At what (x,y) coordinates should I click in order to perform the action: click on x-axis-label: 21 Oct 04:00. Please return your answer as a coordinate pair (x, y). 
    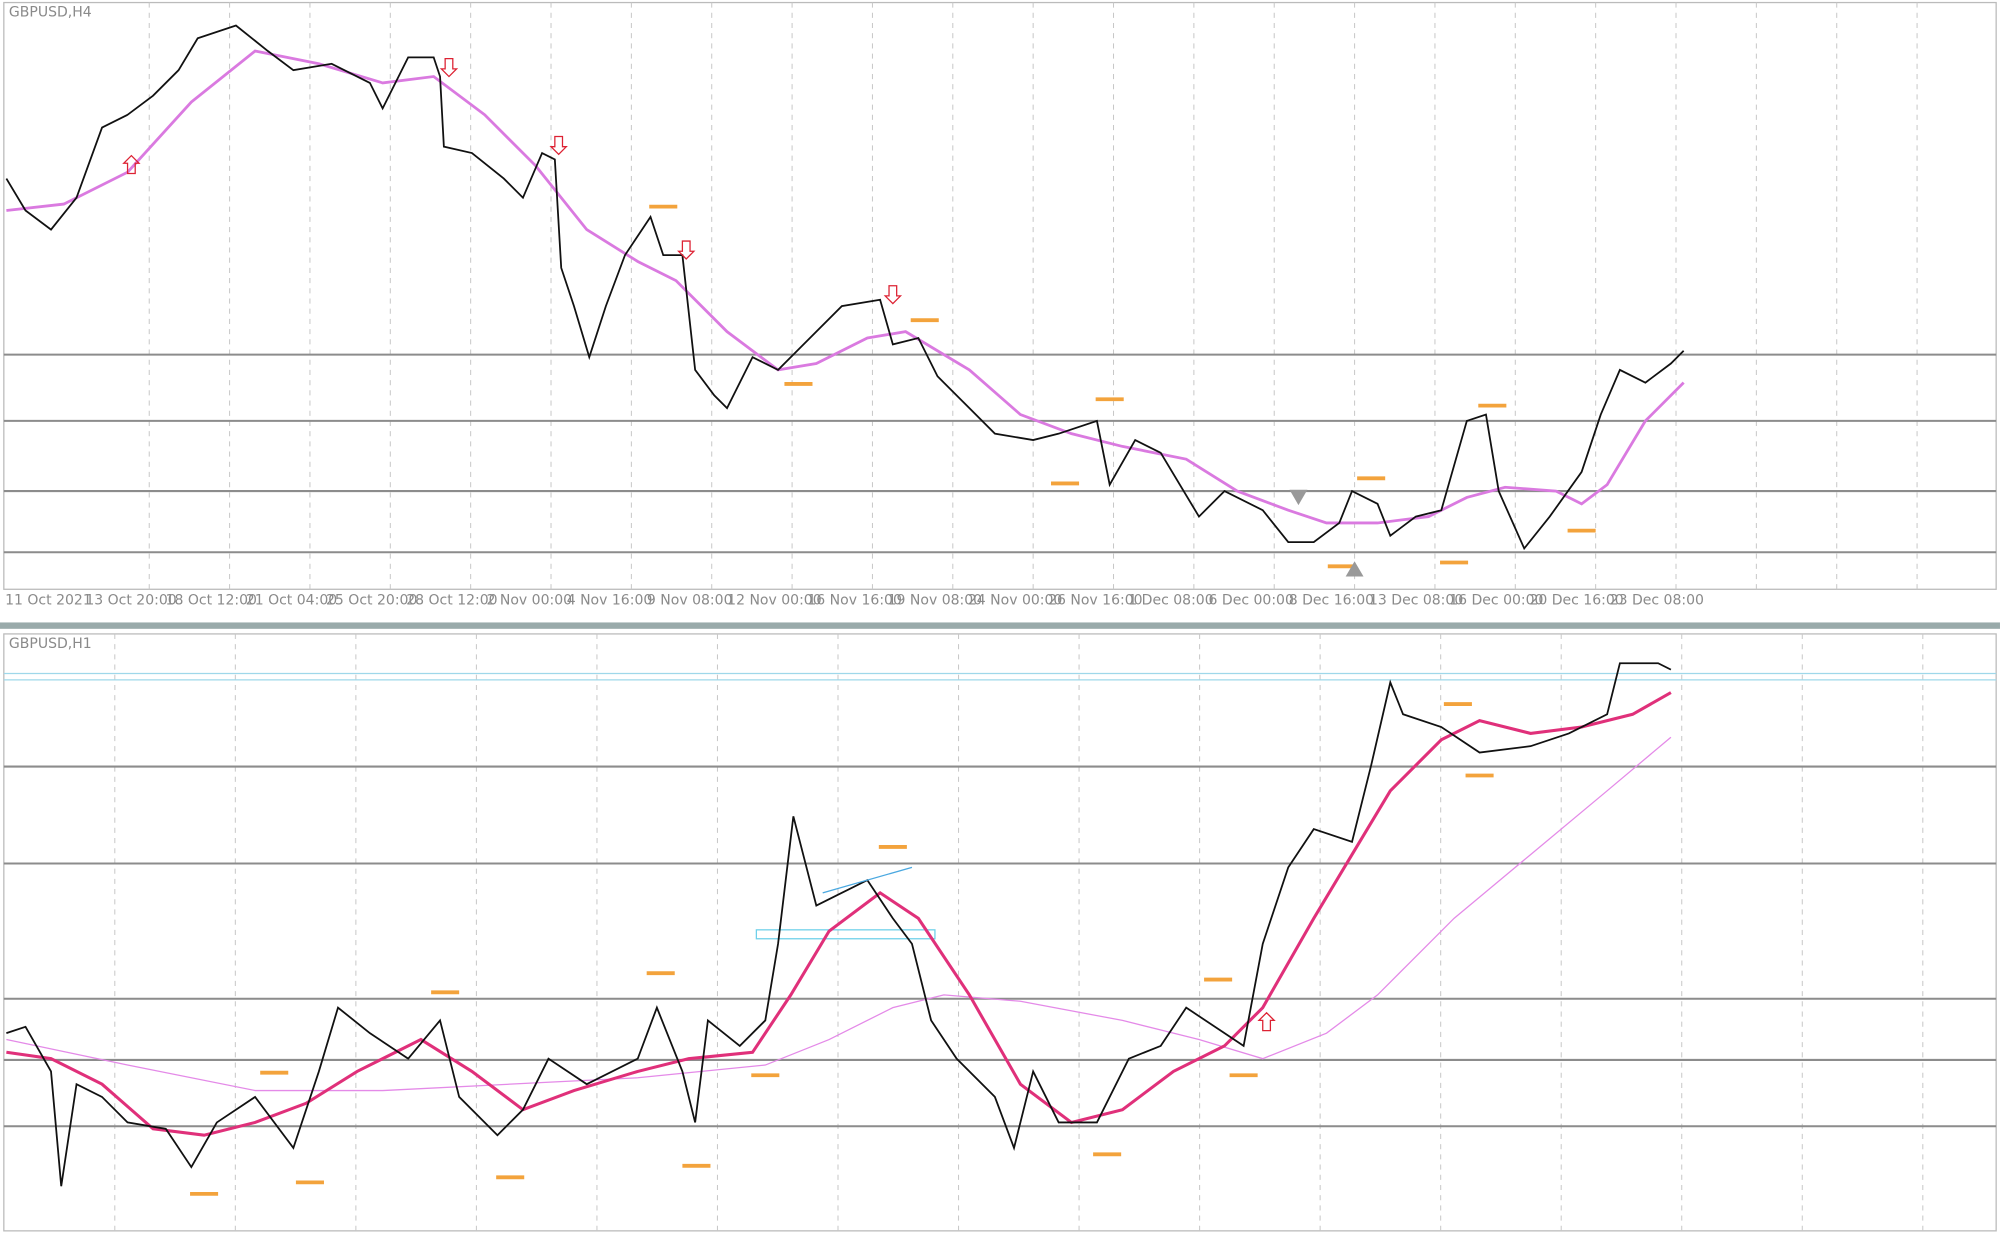
    Looking at the image, I should click on (291, 601).